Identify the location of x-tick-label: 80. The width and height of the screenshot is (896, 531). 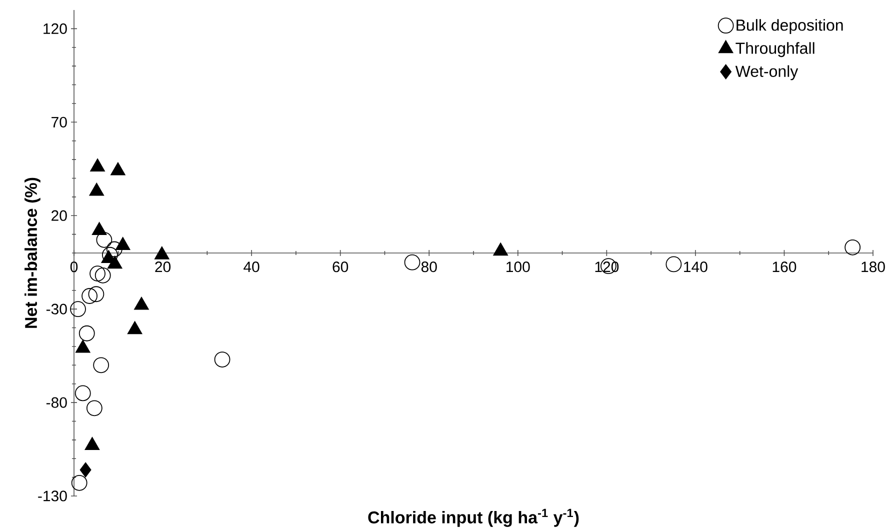
(429, 267).